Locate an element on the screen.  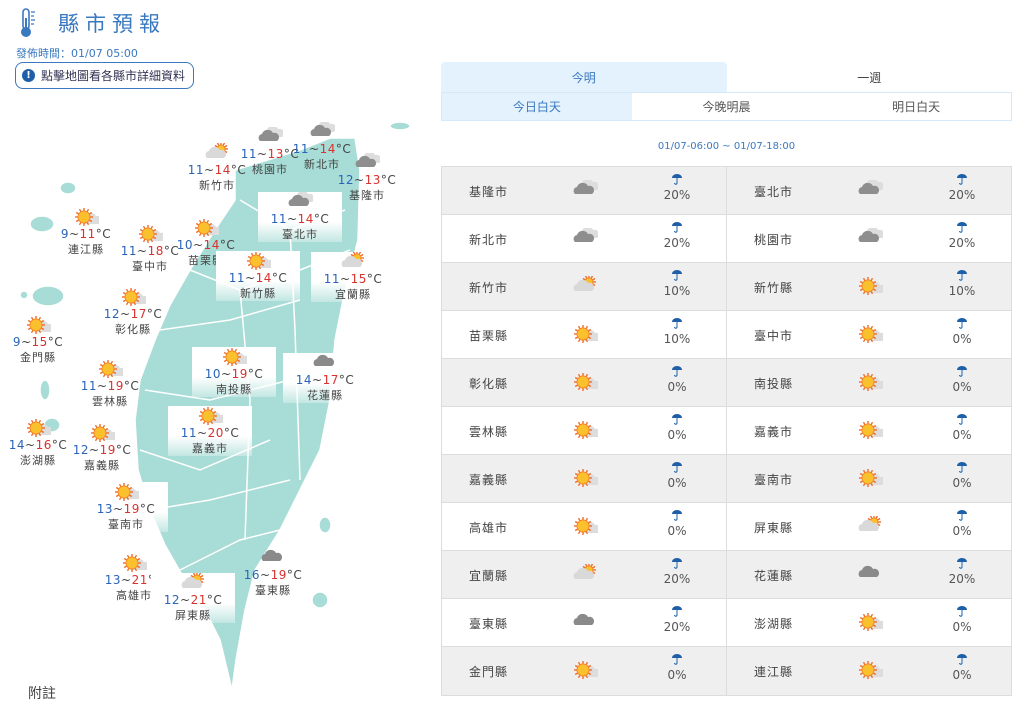
temp-range: 10~19°C is located at coordinates (234, 374).